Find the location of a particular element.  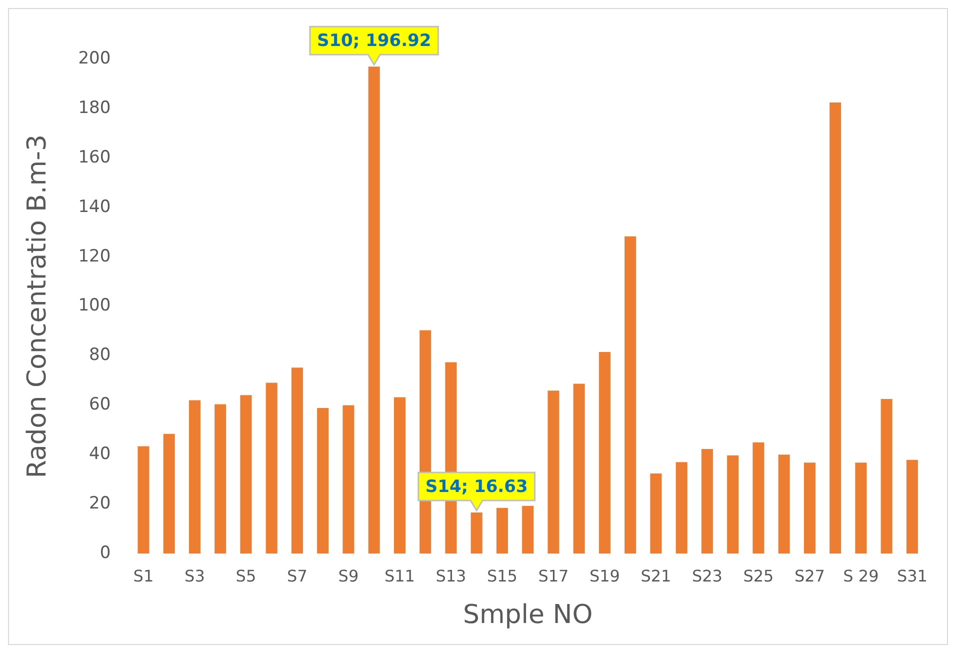

y-tick-label: 180 is located at coordinates (94, 108).